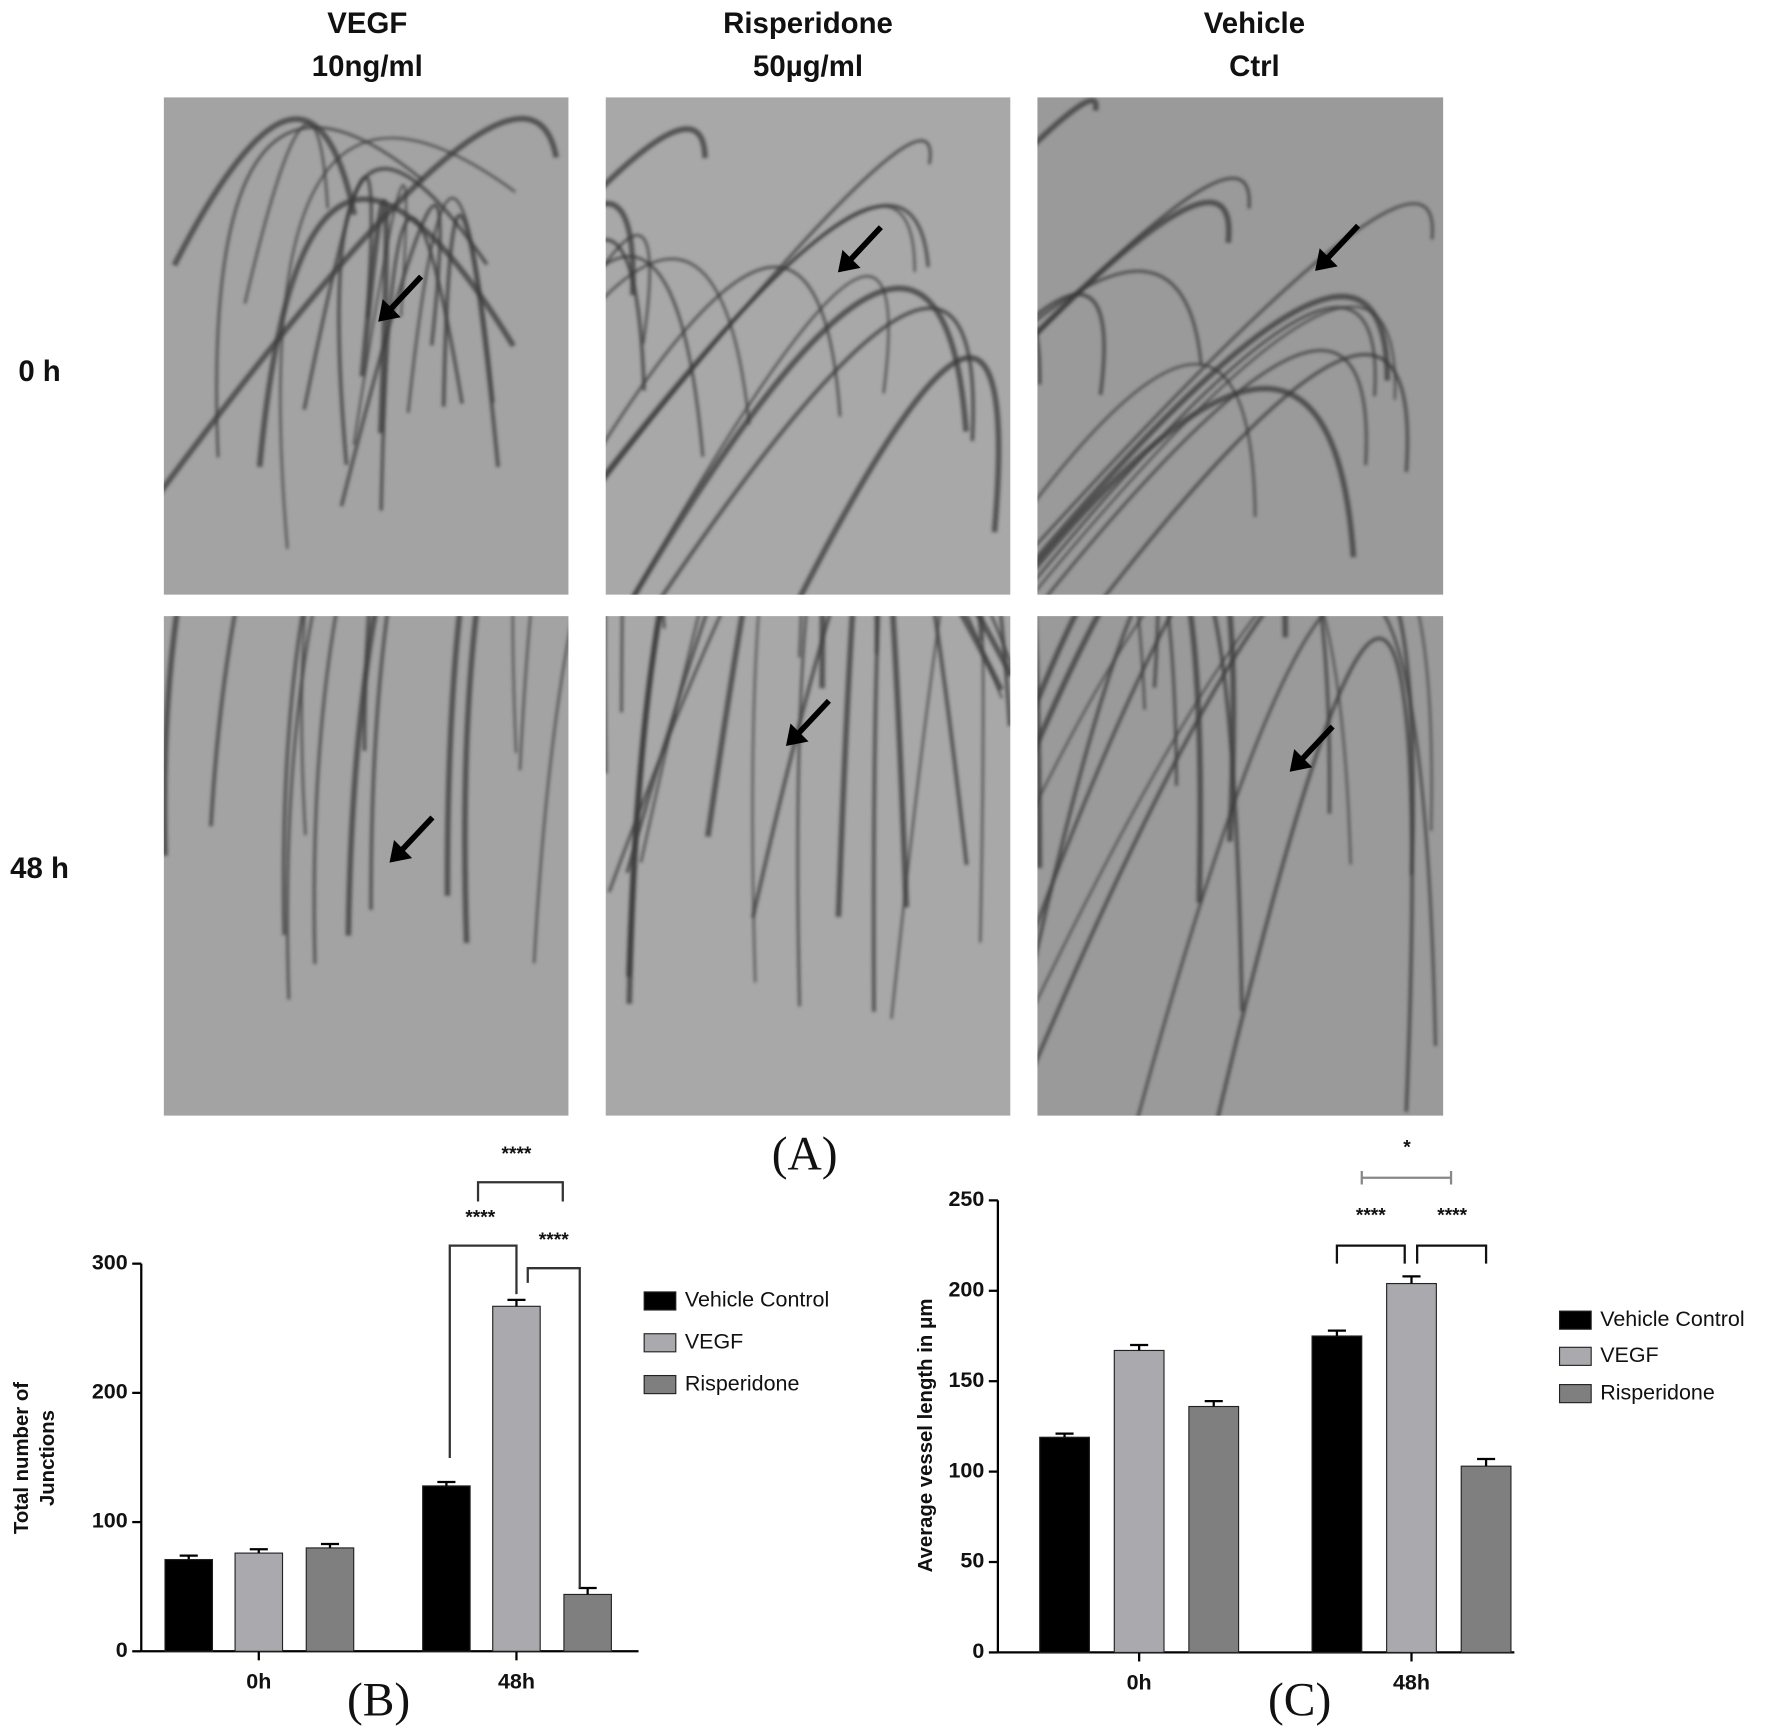 Image resolution: width=1772 pixels, height=1734 pixels. Describe the element at coordinates (110, 1262) in the screenshot. I see `y-tick-label: 300` at that location.